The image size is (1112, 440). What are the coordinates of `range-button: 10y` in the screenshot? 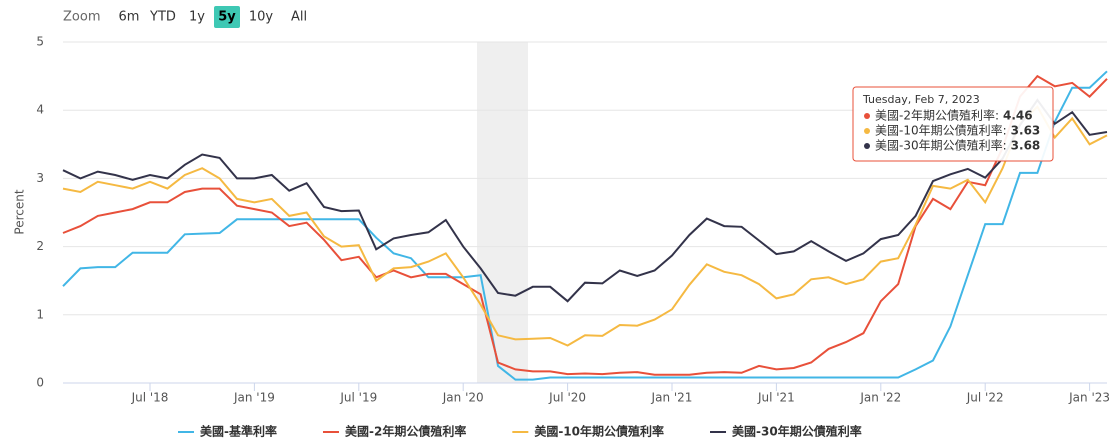 It's located at (261, 17).